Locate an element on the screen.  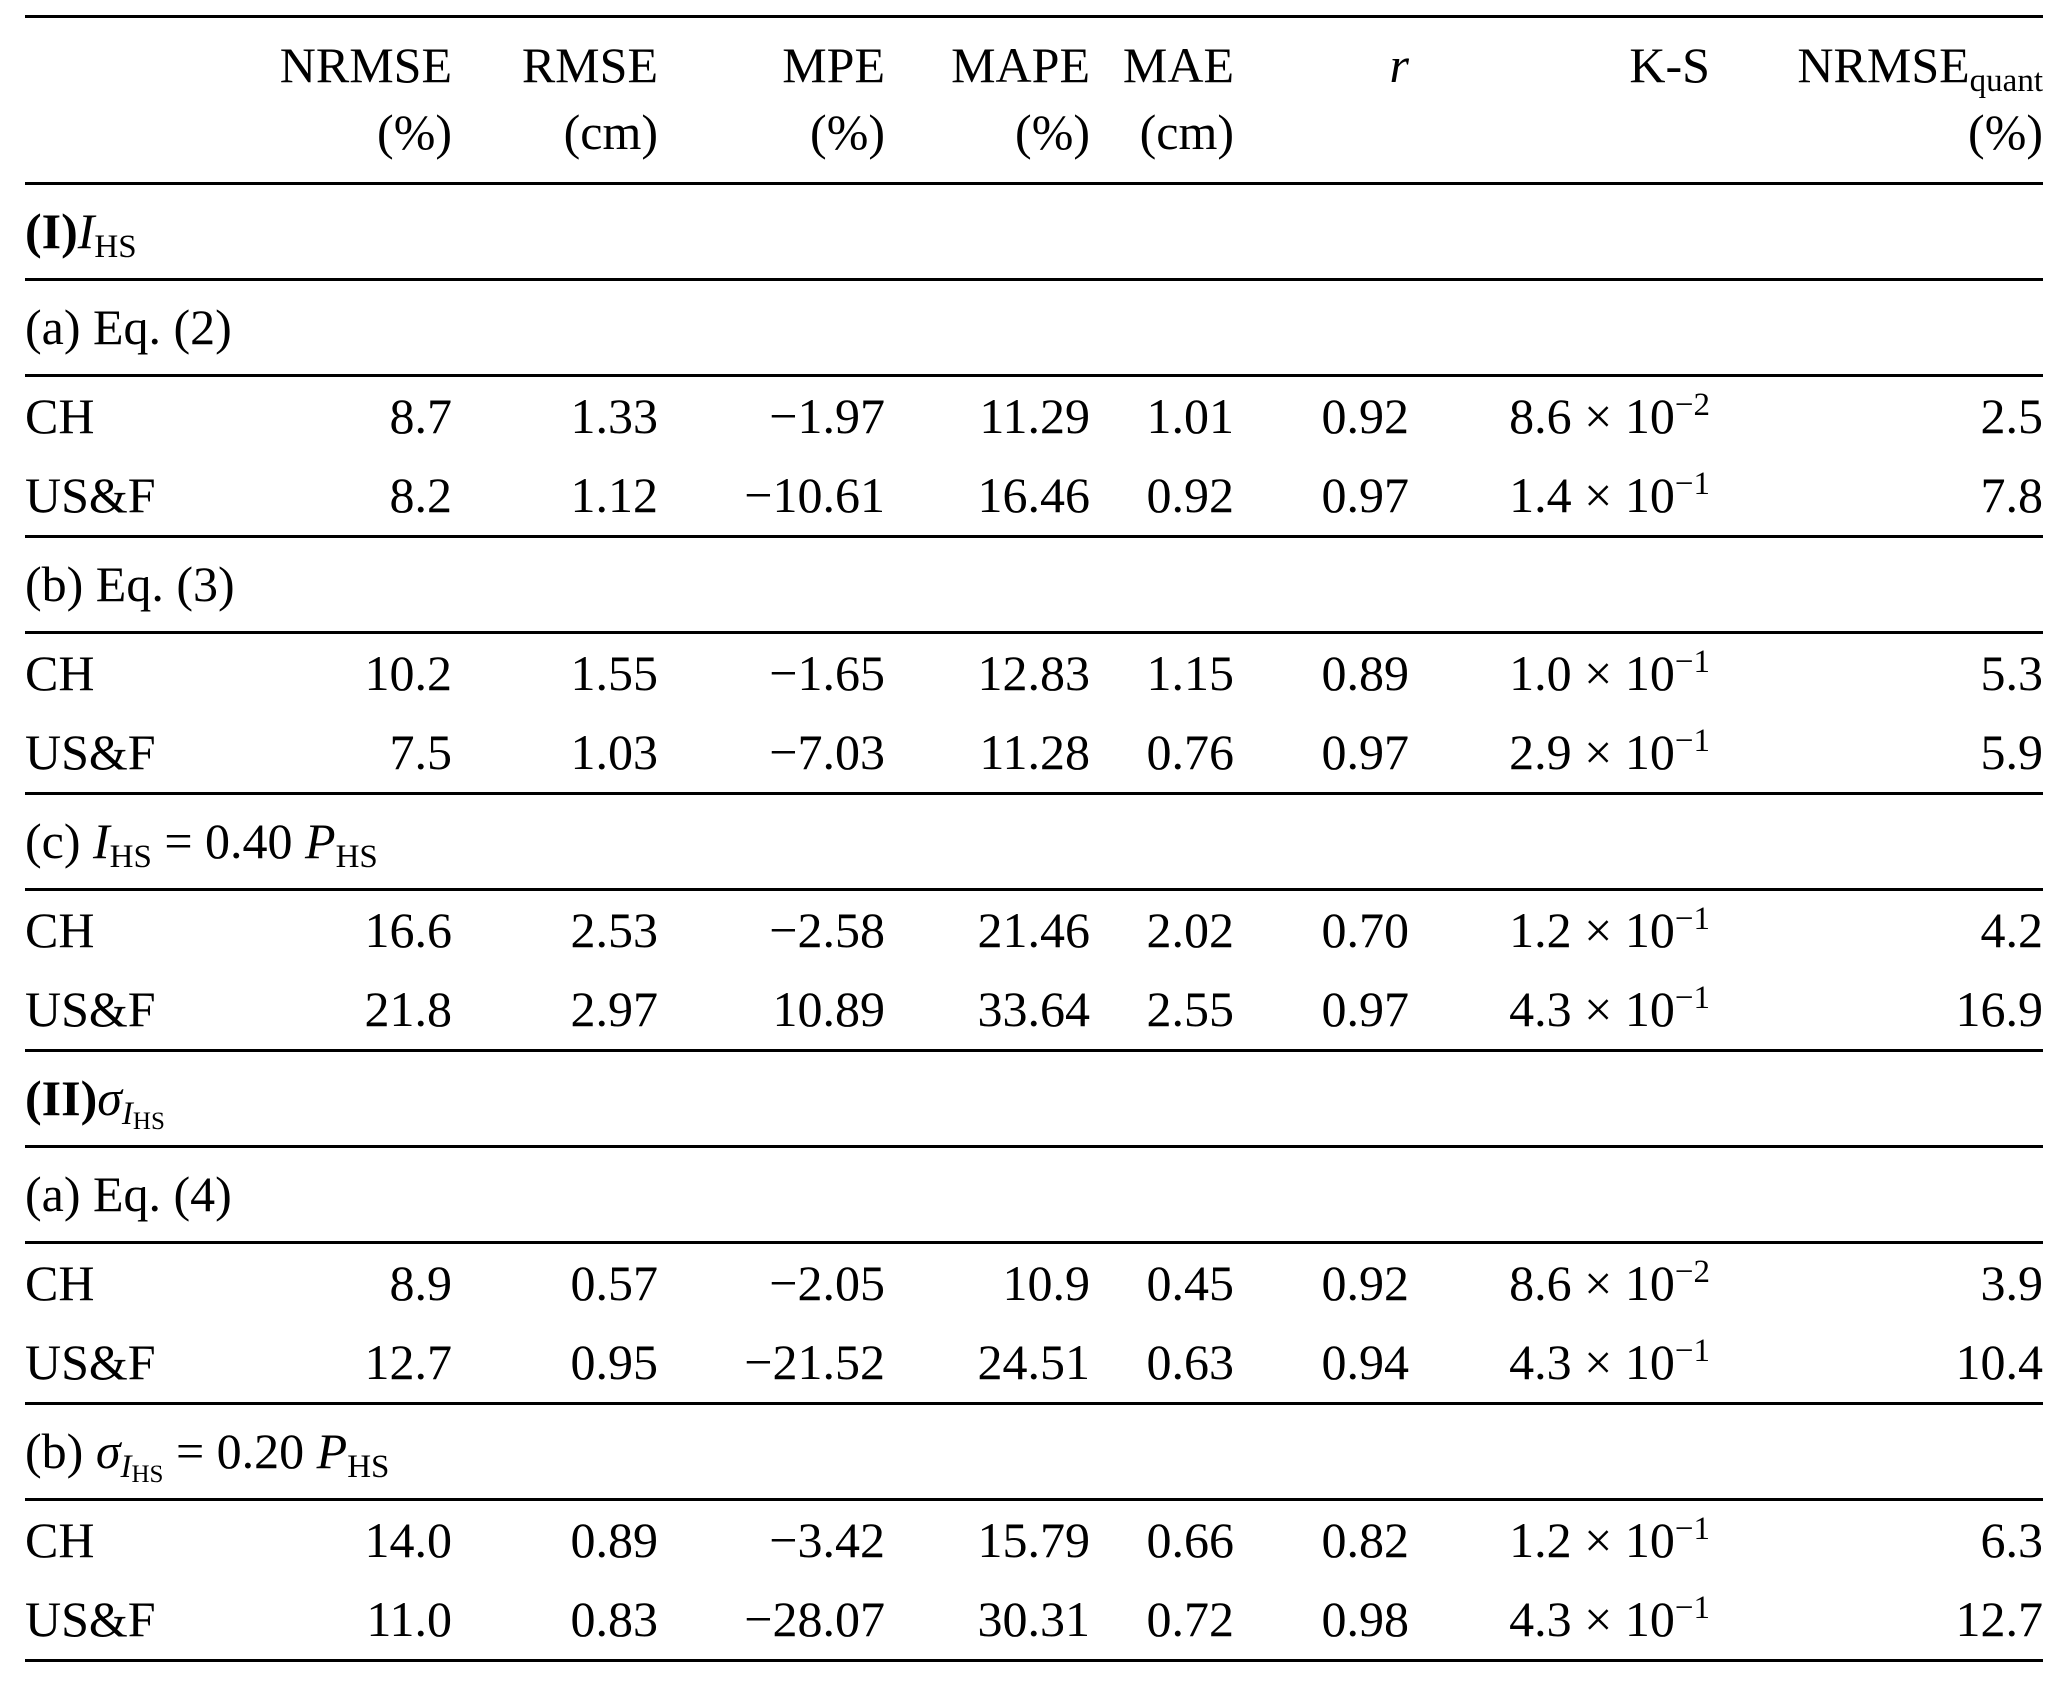
col-header-mpe: MPE (%) is located at coordinates (771, 100).